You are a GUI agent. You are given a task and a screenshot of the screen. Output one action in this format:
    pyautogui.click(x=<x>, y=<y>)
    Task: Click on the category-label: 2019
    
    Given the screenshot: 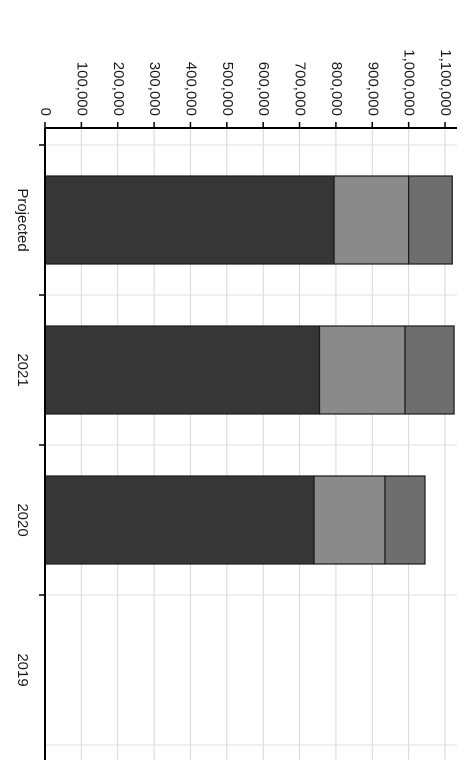 What is the action you would take?
    pyautogui.click(x=22, y=669)
    